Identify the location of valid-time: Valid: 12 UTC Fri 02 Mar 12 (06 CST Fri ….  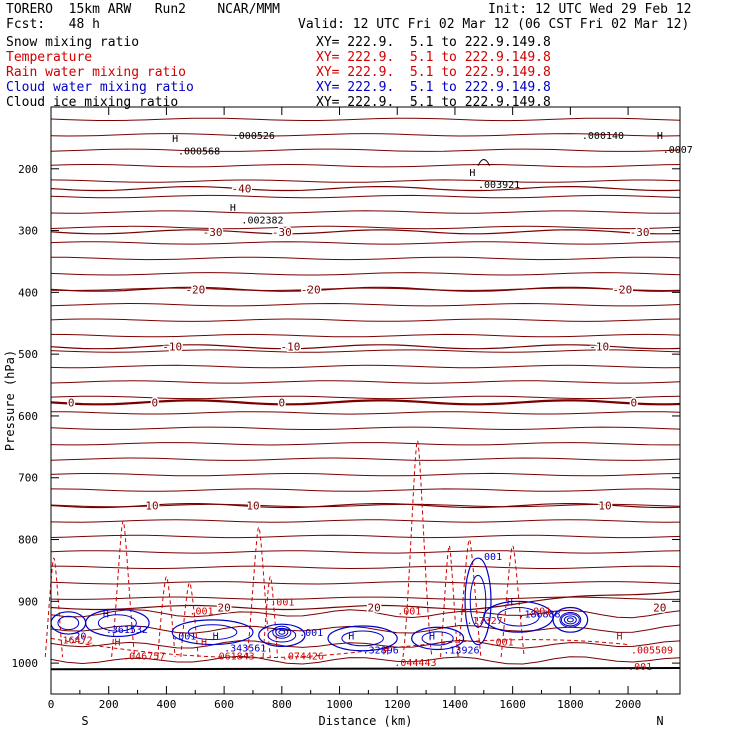
(494, 24).